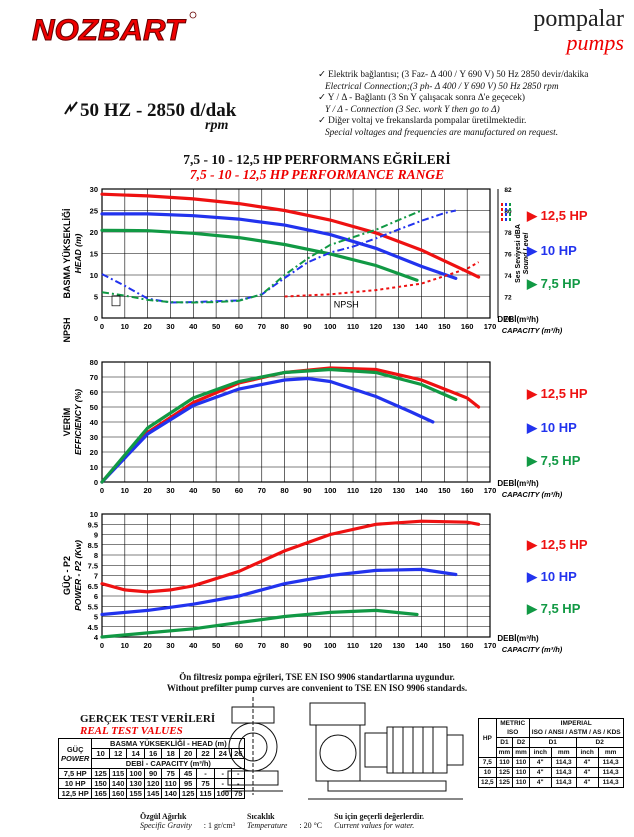  I want to click on y-tick-label: 9, so click(96, 535).